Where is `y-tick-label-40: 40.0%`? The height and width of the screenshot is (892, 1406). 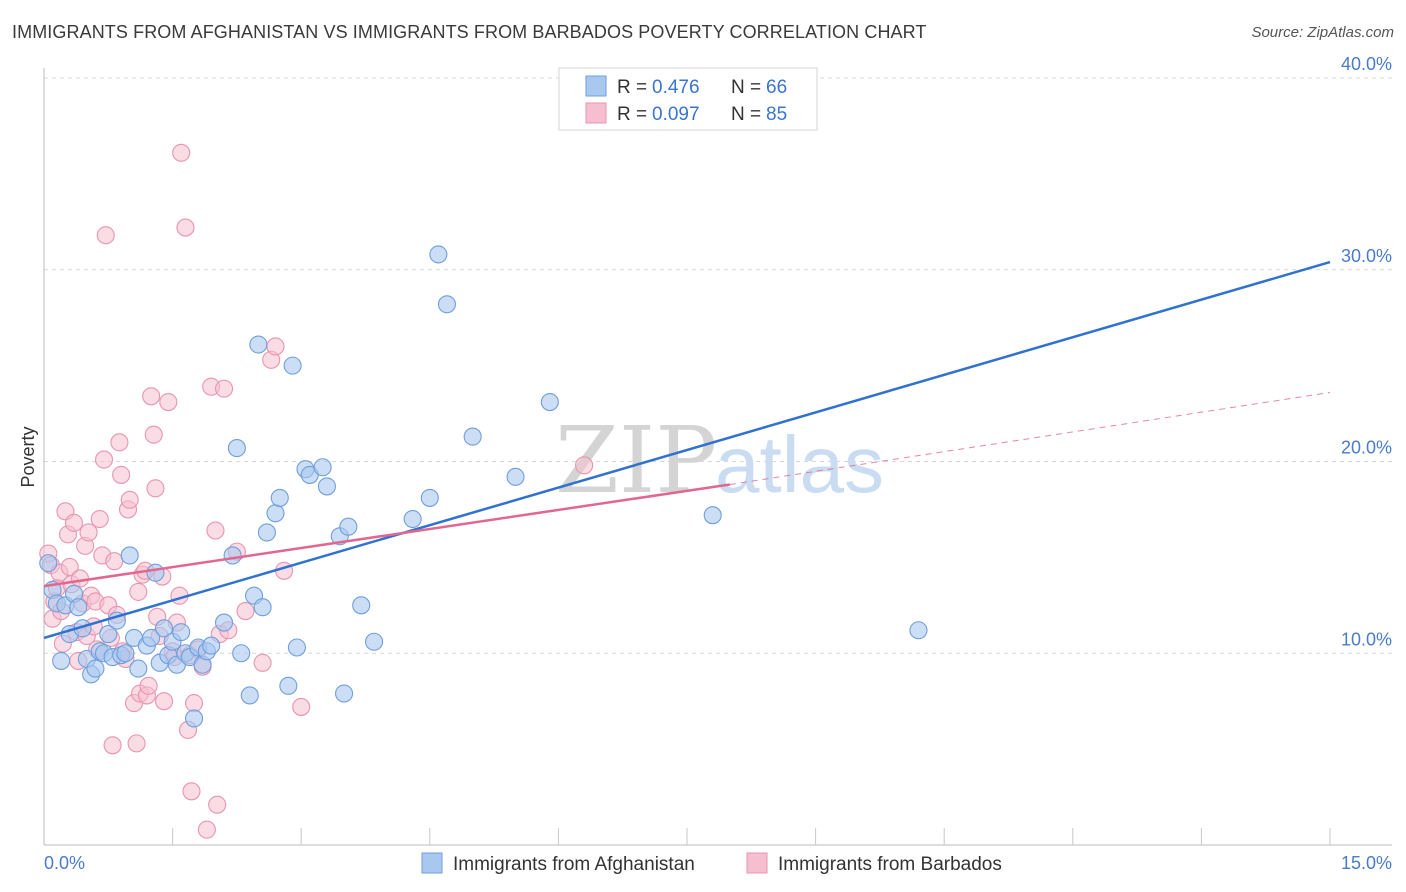 y-tick-label-40: 40.0% is located at coordinates (1366, 64).